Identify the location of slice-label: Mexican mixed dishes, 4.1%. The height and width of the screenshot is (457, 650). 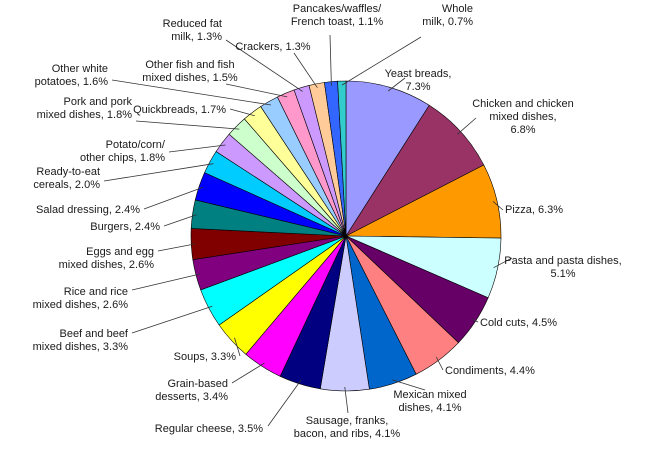
(429, 401).